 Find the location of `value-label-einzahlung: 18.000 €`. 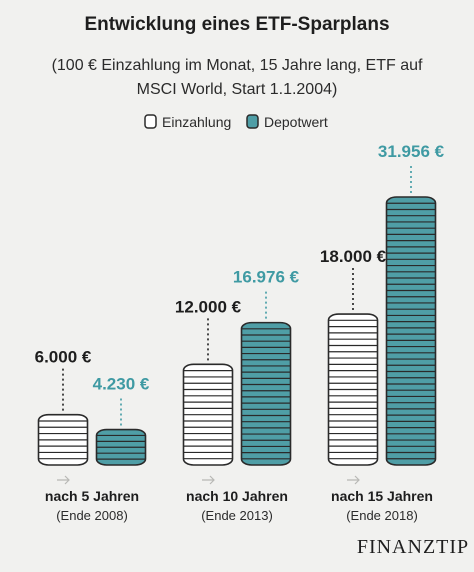

value-label-einzahlung: 18.000 € is located at coordinates (353, 256).